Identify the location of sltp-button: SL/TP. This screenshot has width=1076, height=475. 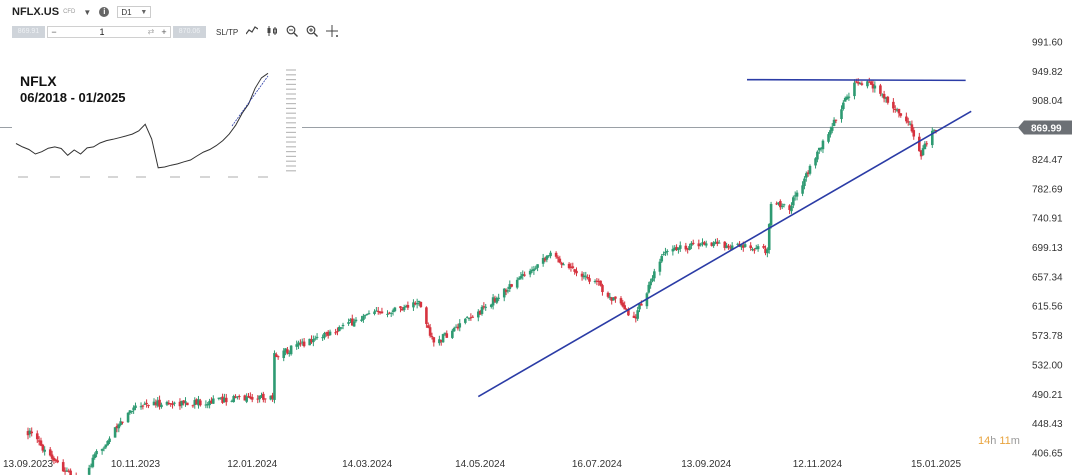
(227, 32).